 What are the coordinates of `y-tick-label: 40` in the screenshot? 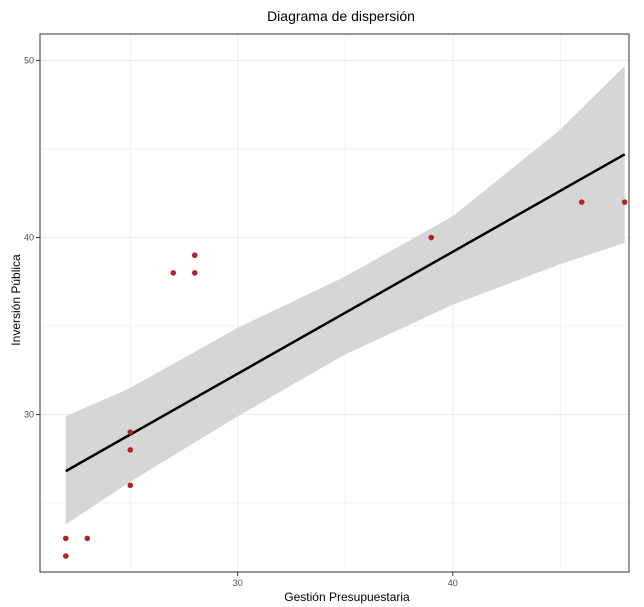 It's located at (29, 238).